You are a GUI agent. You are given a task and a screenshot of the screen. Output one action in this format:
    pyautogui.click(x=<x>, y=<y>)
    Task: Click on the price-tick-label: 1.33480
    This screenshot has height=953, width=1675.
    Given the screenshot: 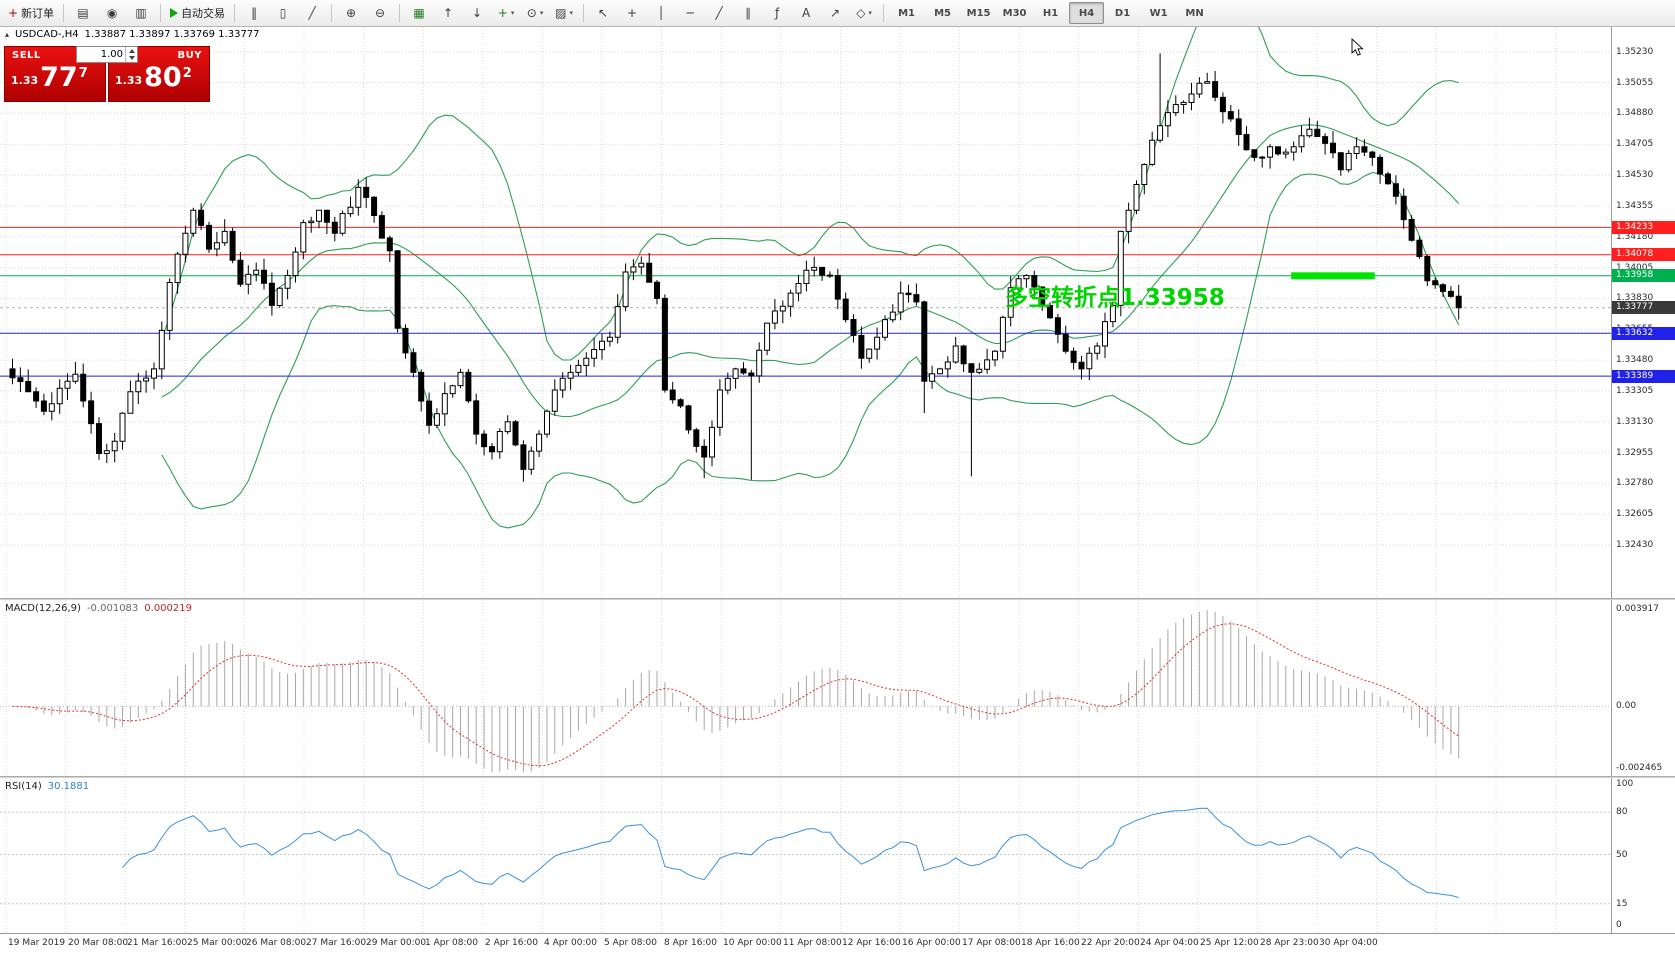 What is the action you would take?
    pyautogui.click(x=1634, y=360)
    